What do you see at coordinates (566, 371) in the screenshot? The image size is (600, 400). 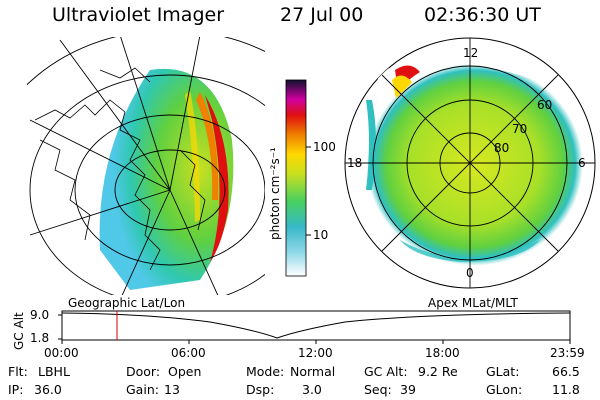 I see `info-glat-value: 66.5` at bounding box center [566, 371].